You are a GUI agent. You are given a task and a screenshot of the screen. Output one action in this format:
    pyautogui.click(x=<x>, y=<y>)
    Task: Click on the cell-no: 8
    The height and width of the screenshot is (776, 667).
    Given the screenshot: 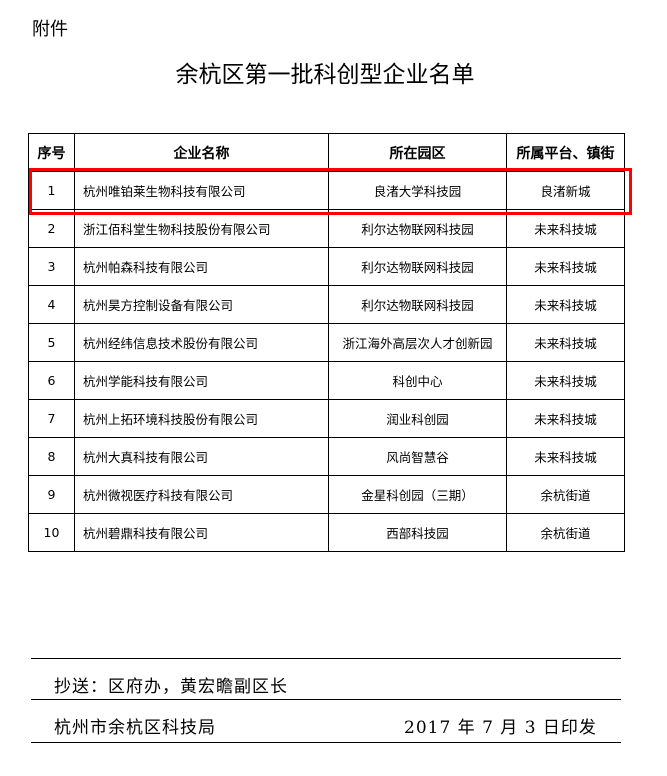 What is the action you would take?
    pyautogui.click(x=51, y=456)
    